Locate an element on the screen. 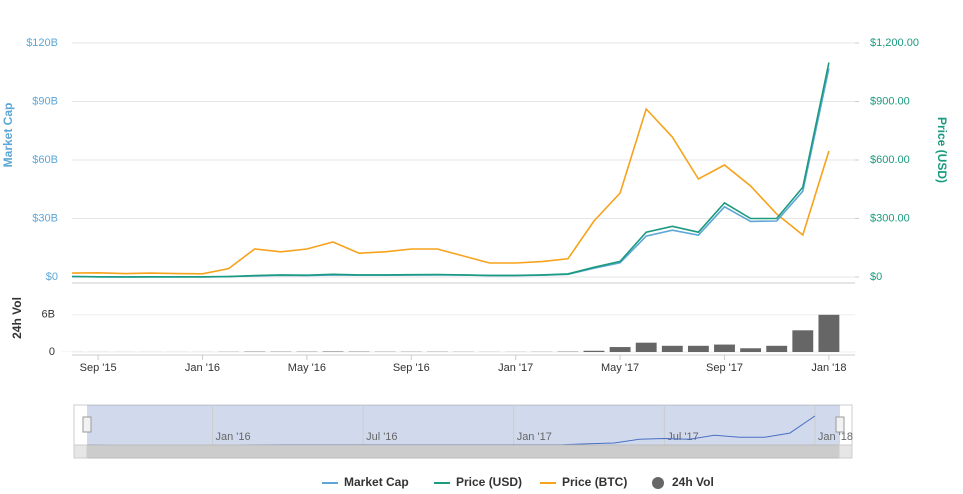 The width and height of the screenshot is (963, 494). x-tick-label: Jan '16 is located at coordinates (202, 368).